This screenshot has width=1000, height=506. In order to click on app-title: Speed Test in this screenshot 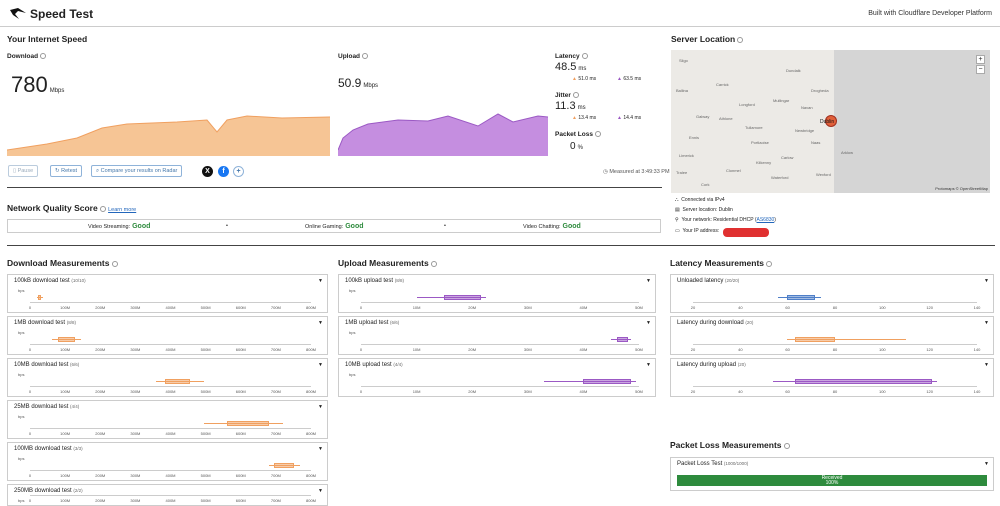, I will do `click(62, 14)`.